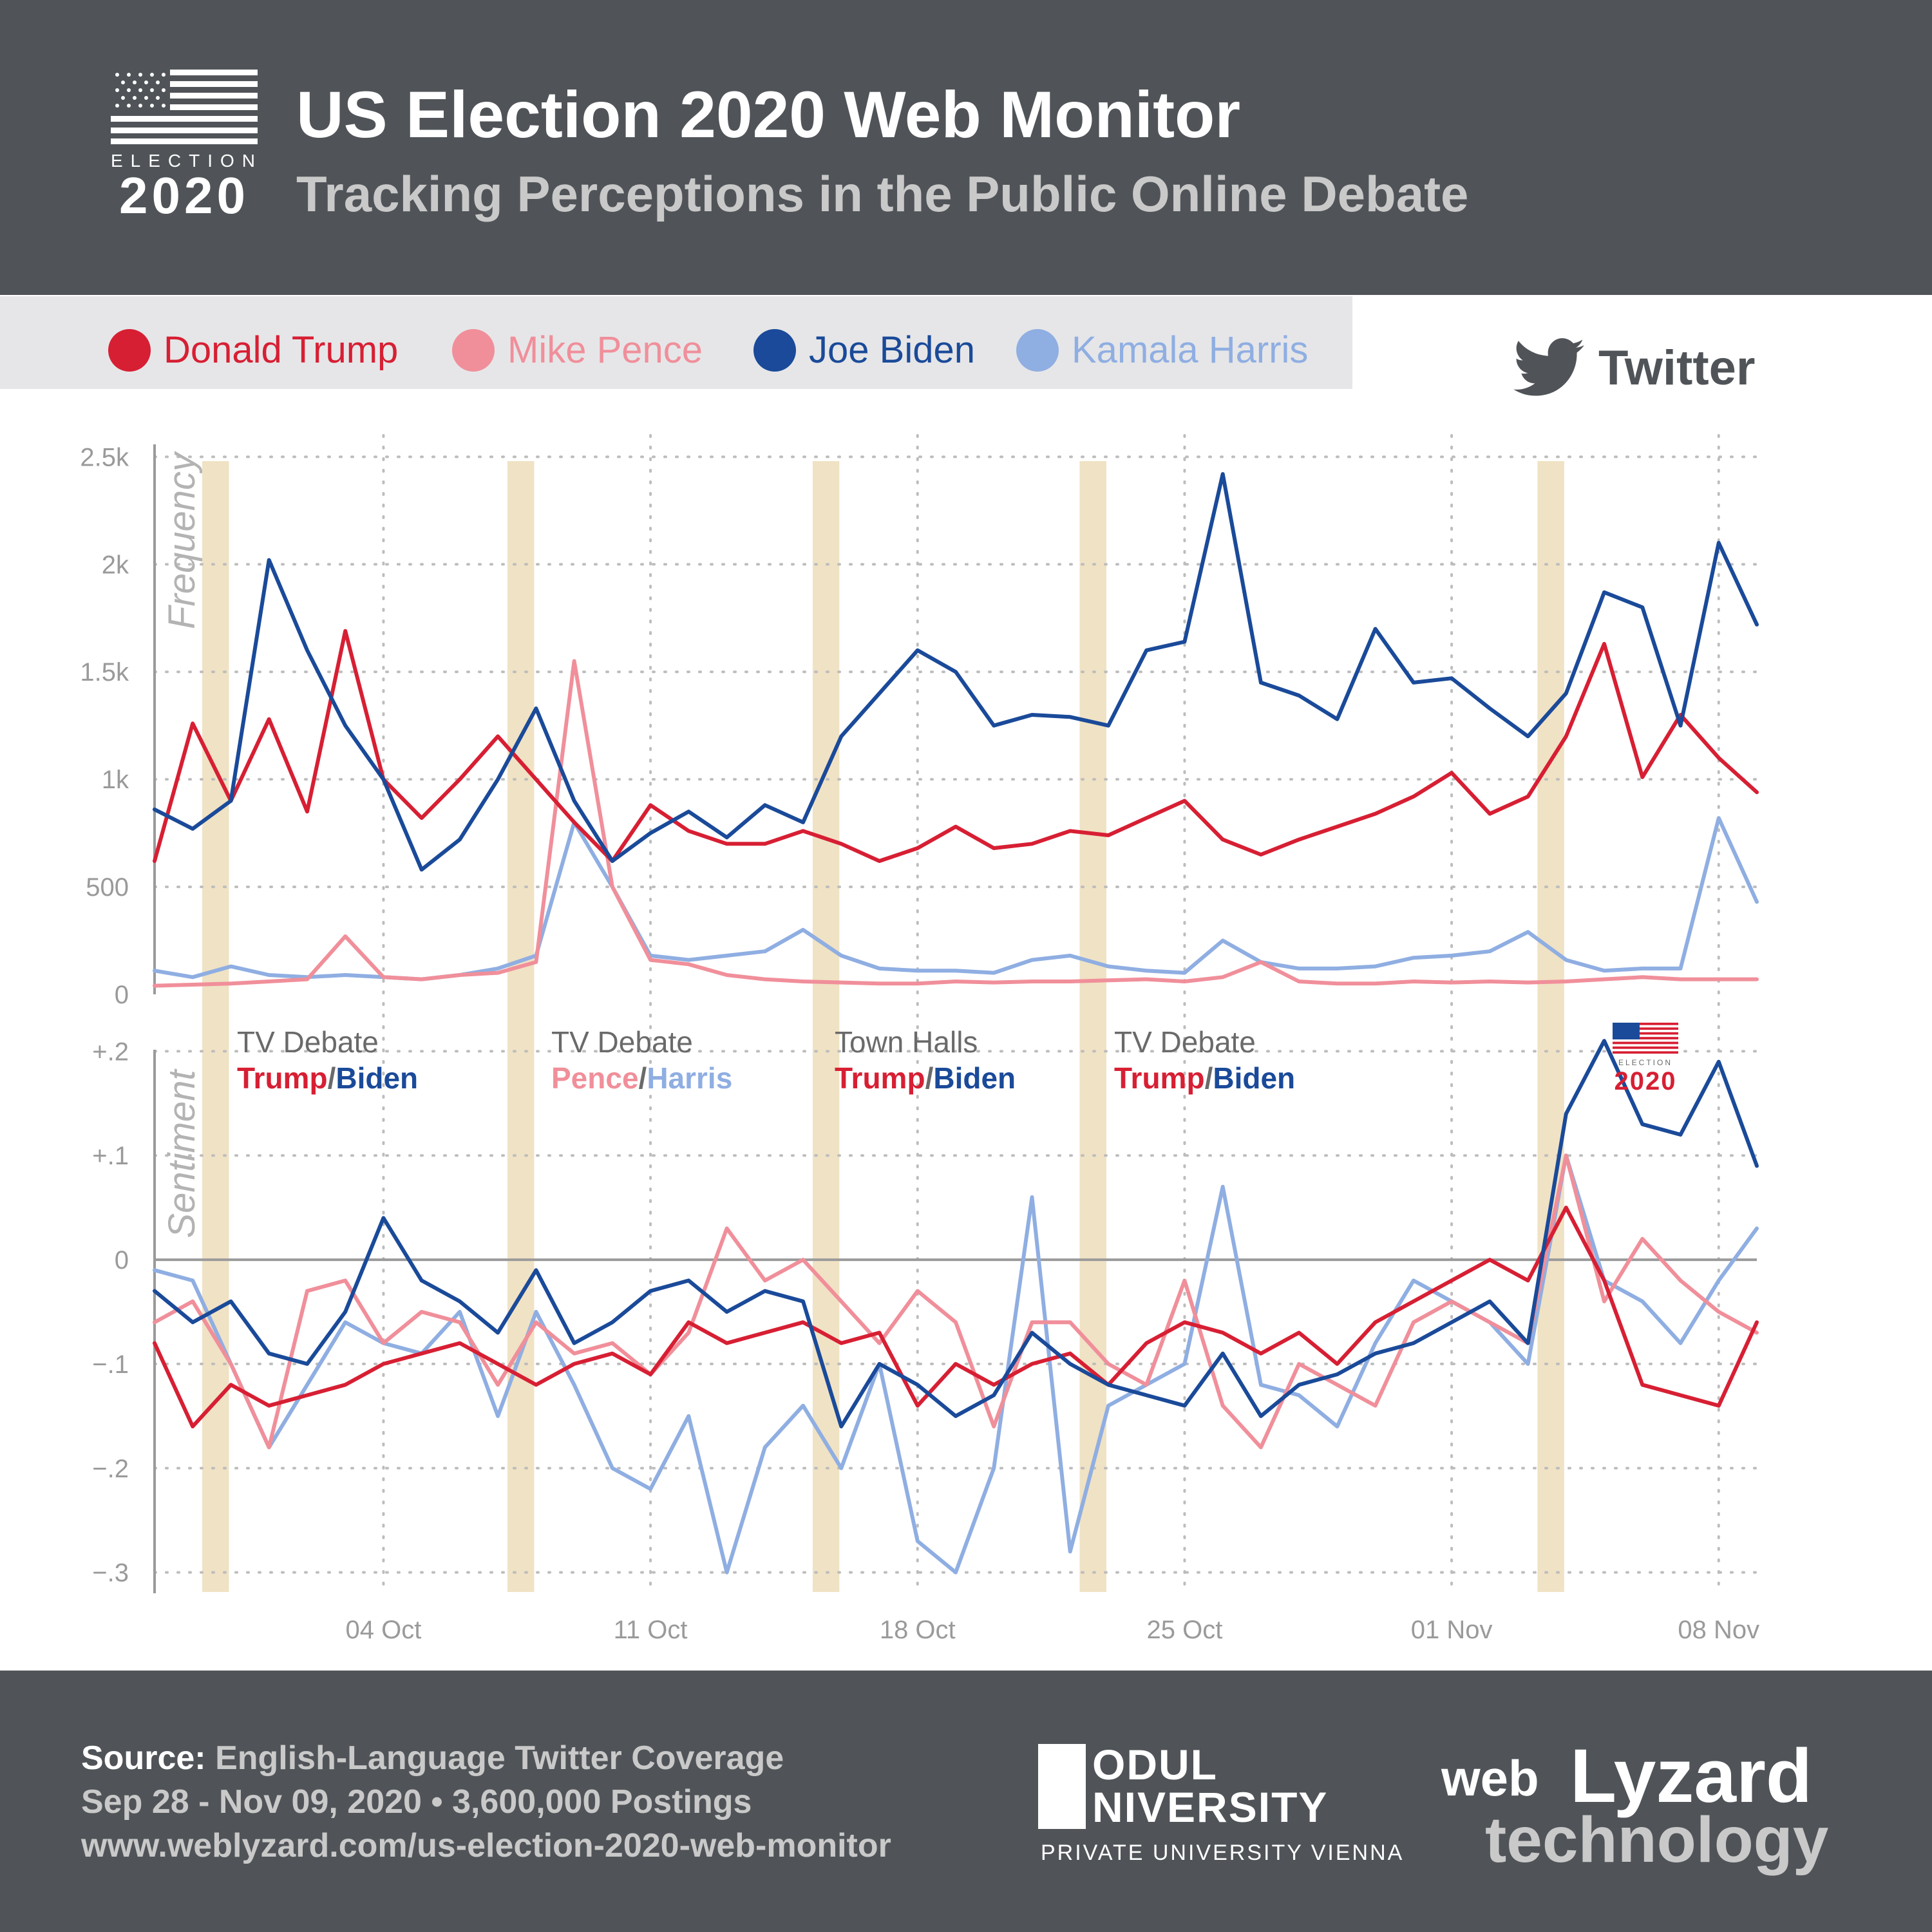 Image resolution: width=1932 pixels, height=1932 pixels. I want to click on twitter-bird-icon, so click(1548, 367).